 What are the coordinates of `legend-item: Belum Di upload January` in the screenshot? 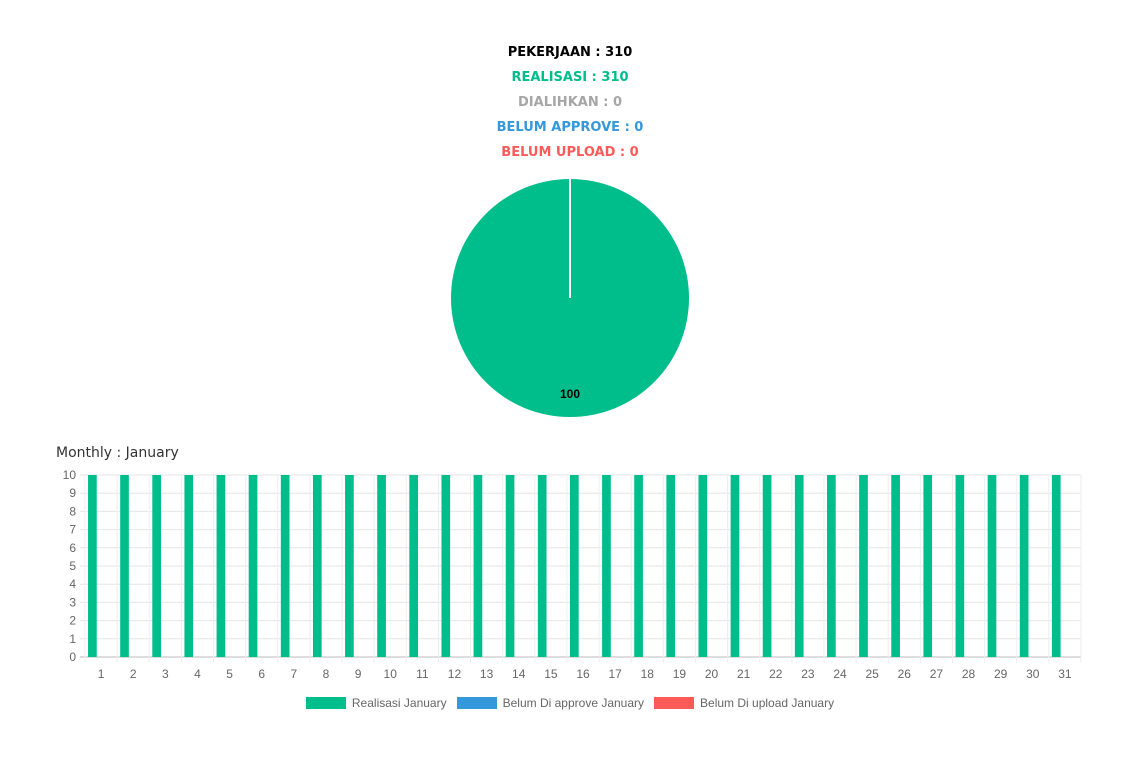 It's located at (744, 703).